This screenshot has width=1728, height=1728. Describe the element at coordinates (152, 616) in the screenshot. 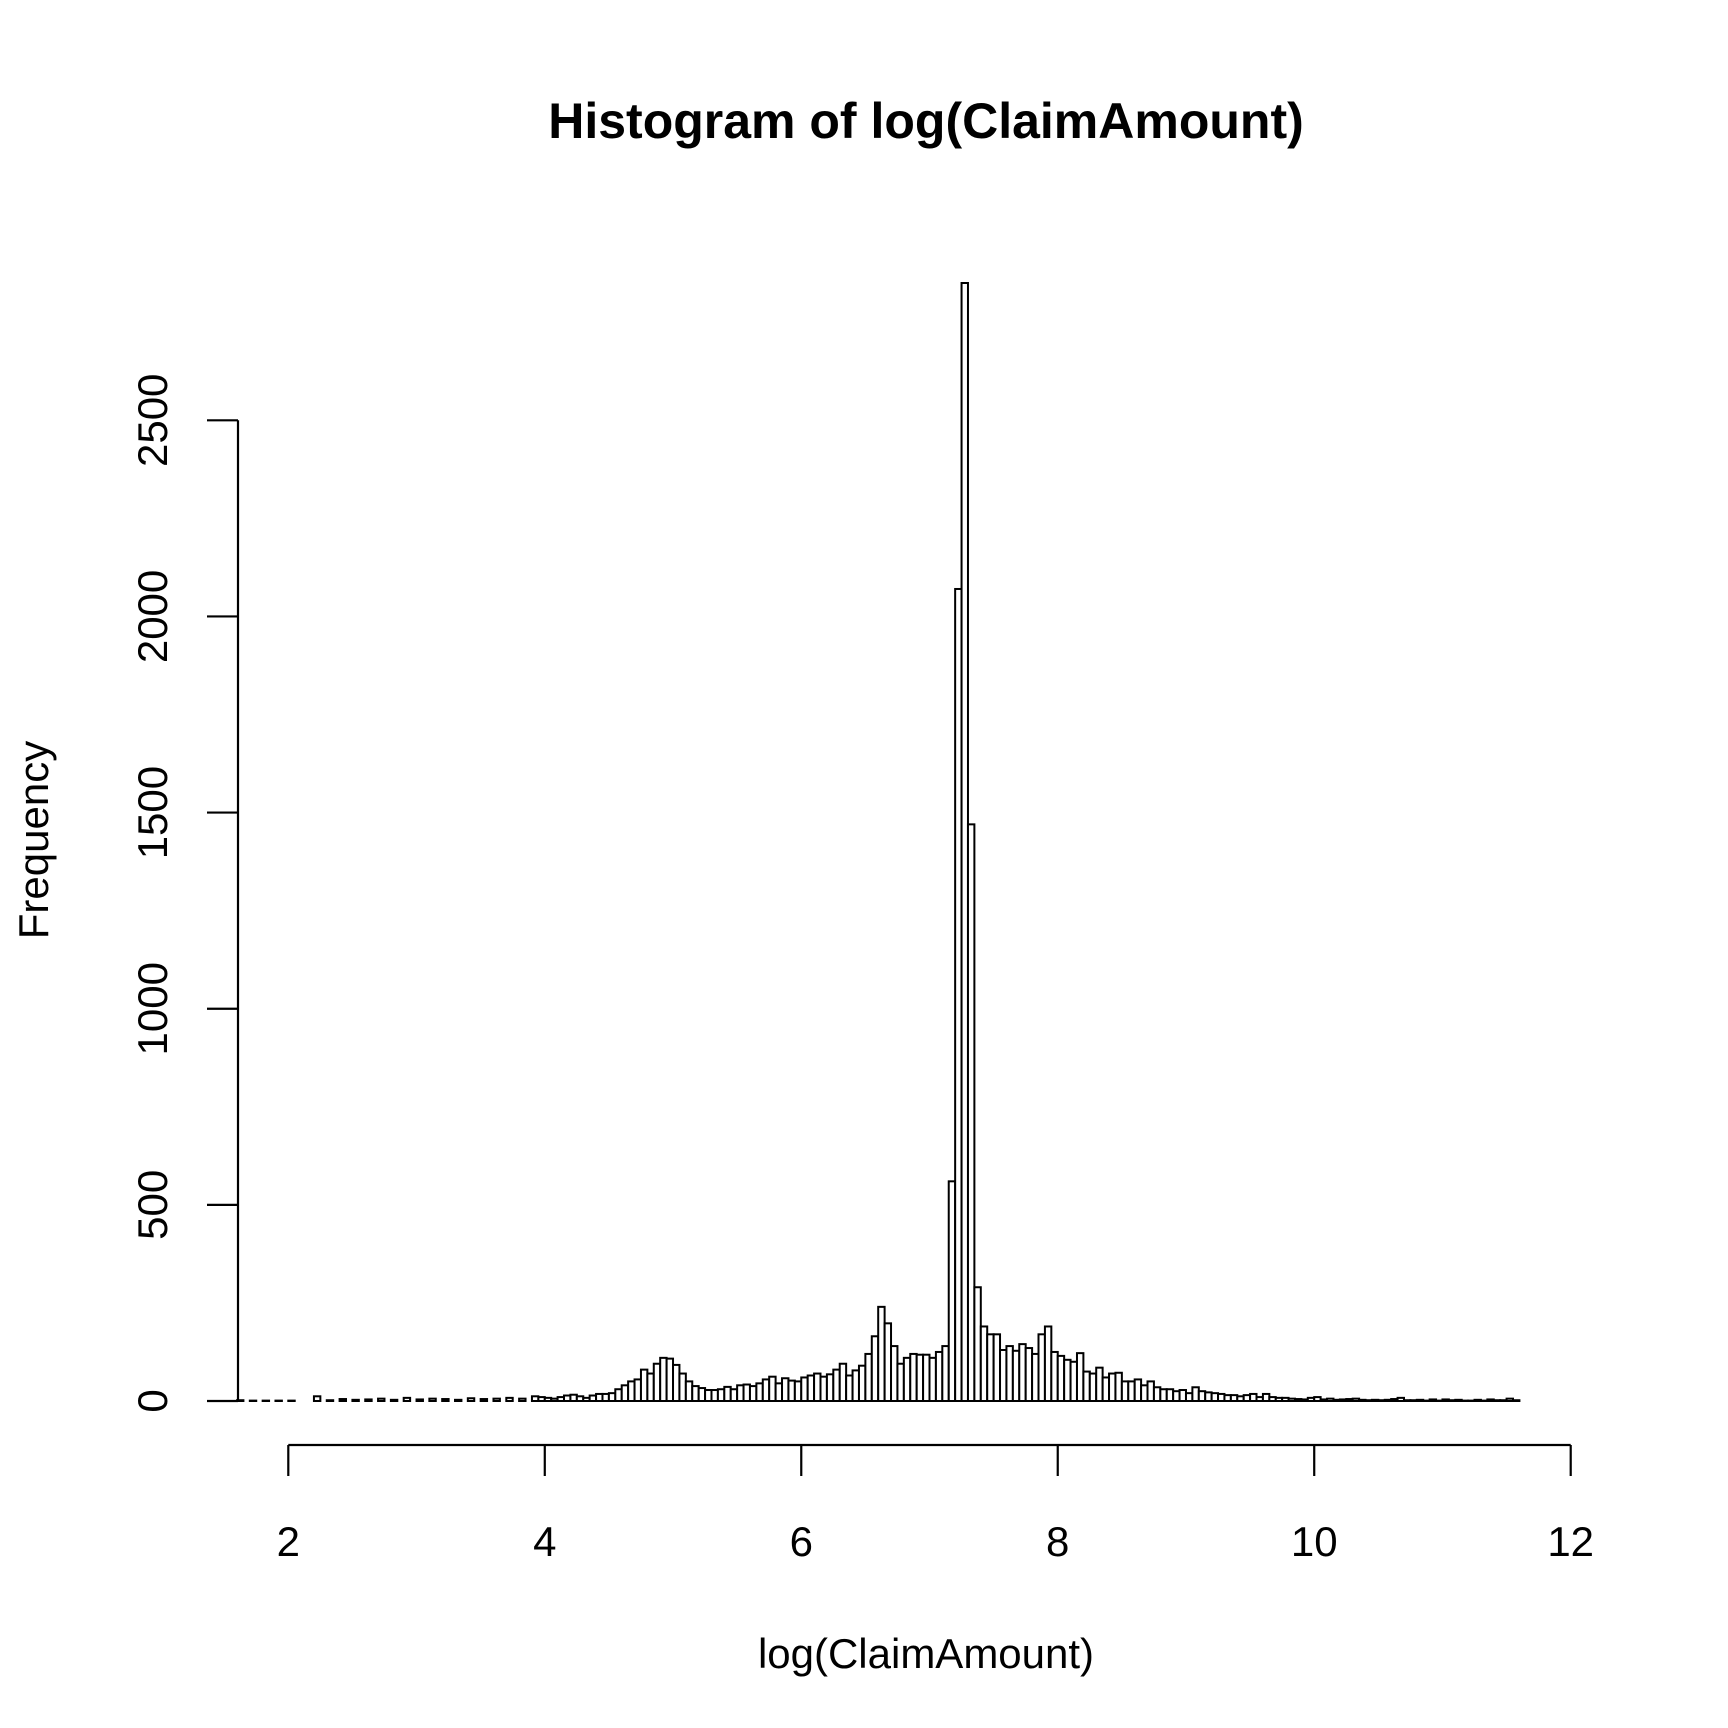

I see `y-tick-label: 2000` at that location.